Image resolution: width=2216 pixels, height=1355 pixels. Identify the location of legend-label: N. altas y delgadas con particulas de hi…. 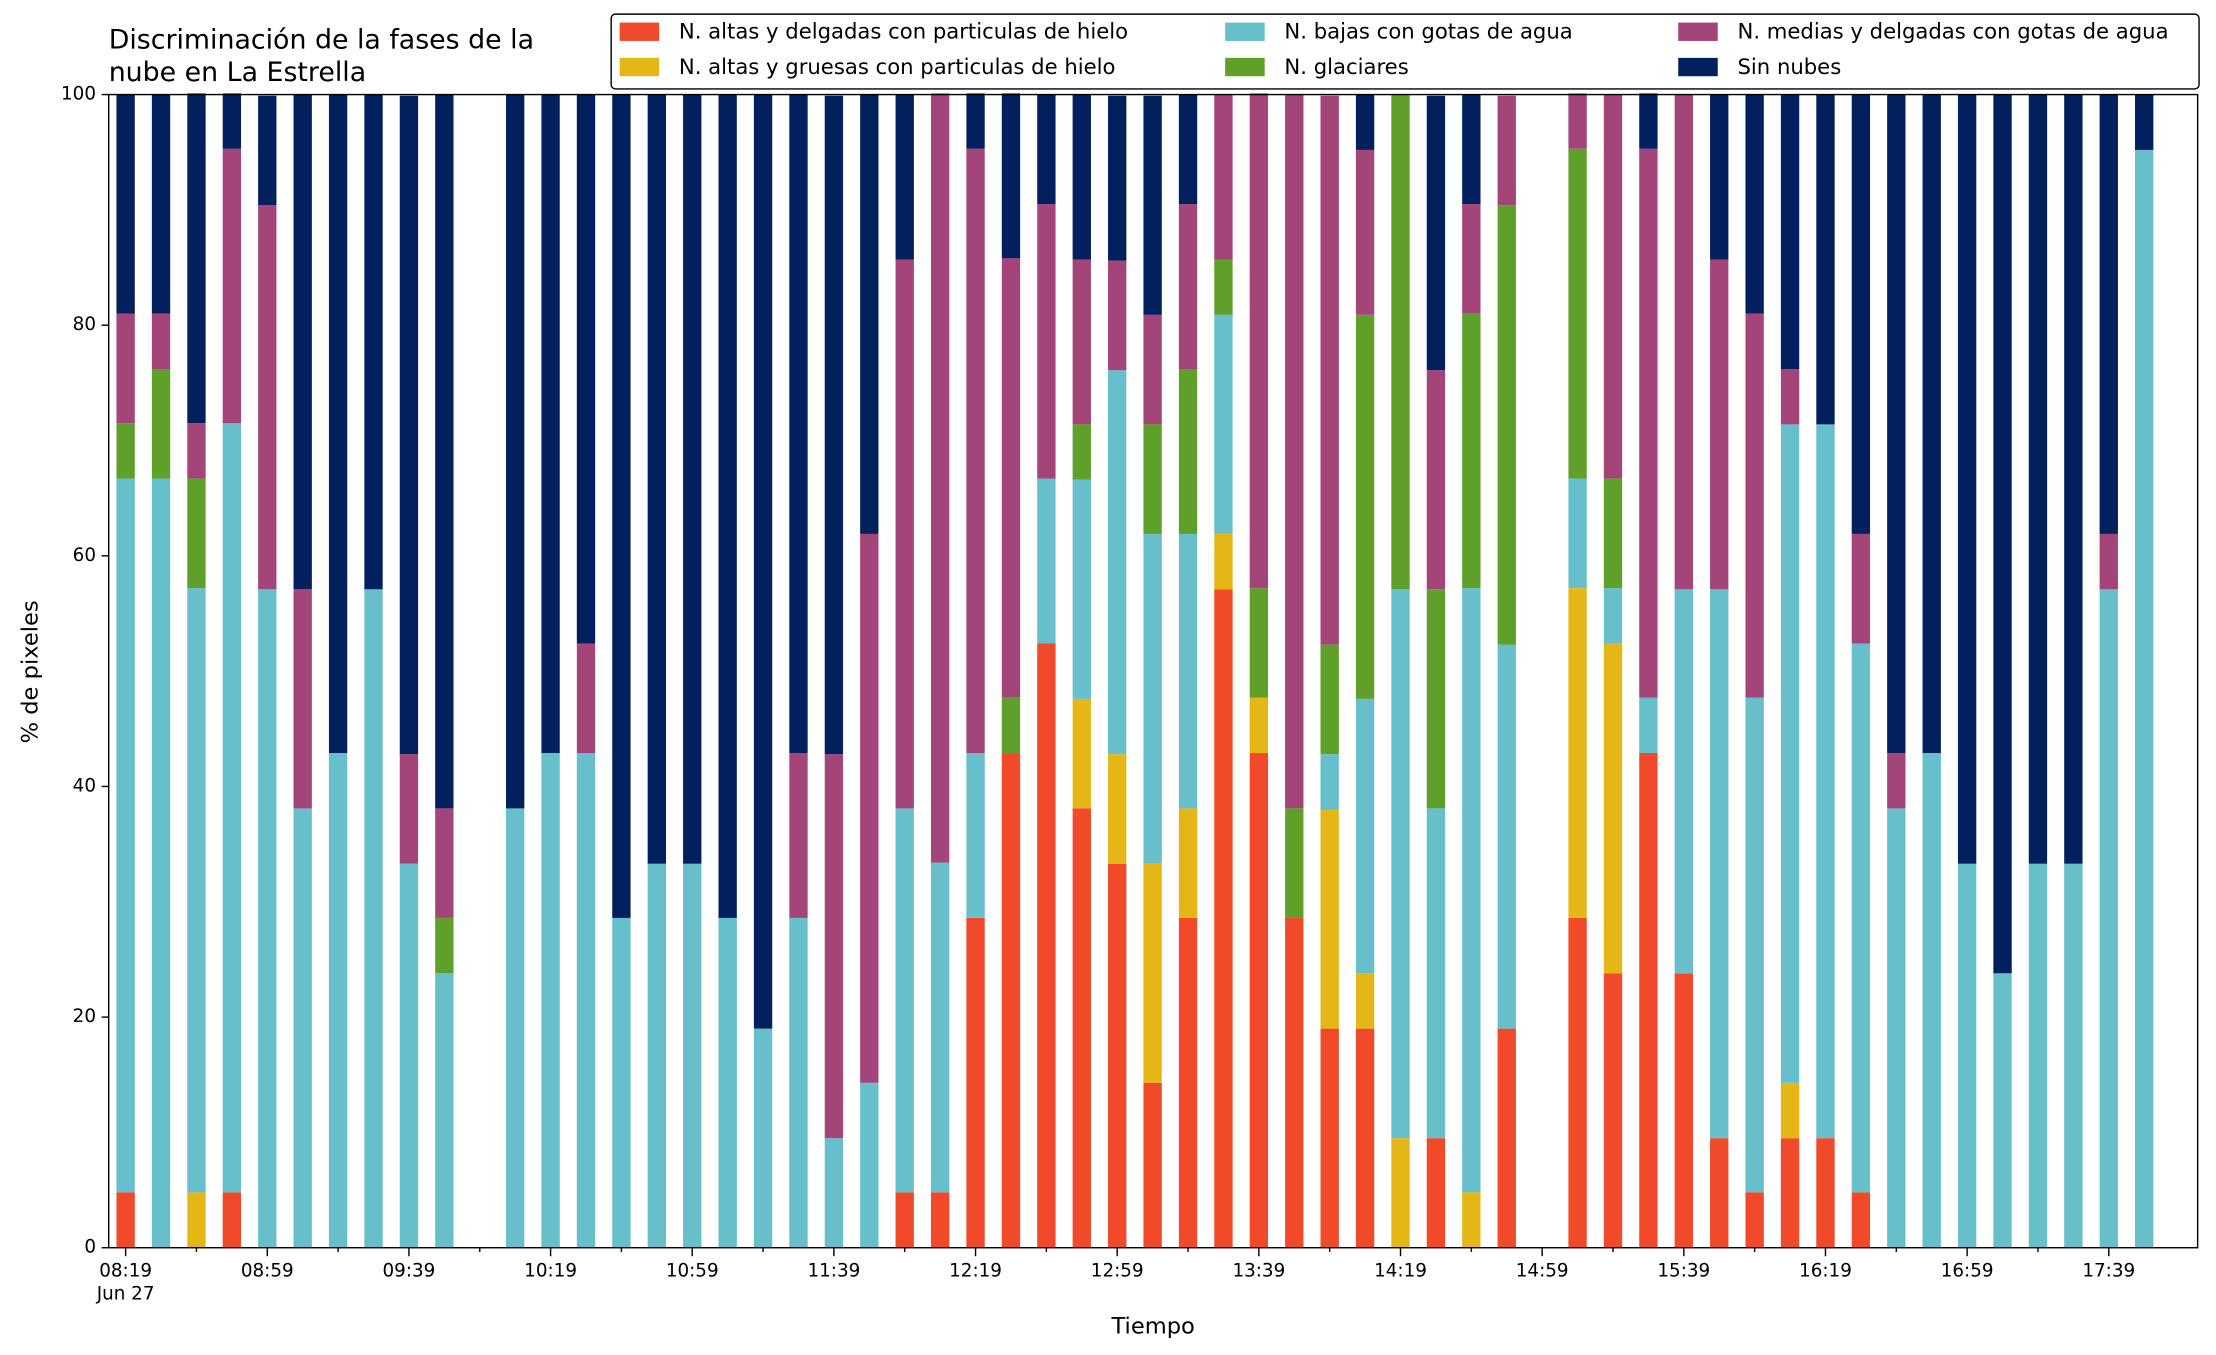
(903, 30).